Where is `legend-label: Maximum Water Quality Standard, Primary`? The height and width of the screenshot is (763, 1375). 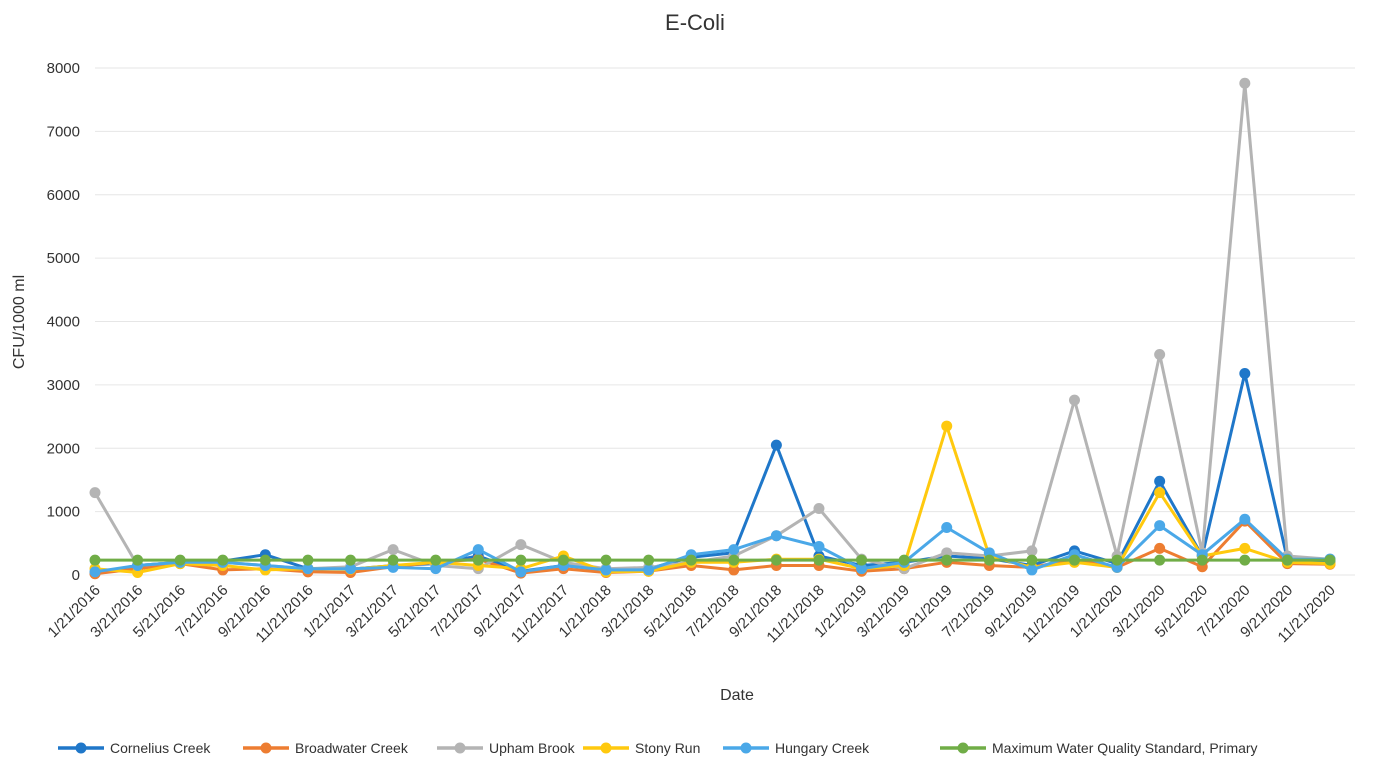
legend-label: Maximum Water Quality Standard, Primary is located at coordinates (1125, 748).